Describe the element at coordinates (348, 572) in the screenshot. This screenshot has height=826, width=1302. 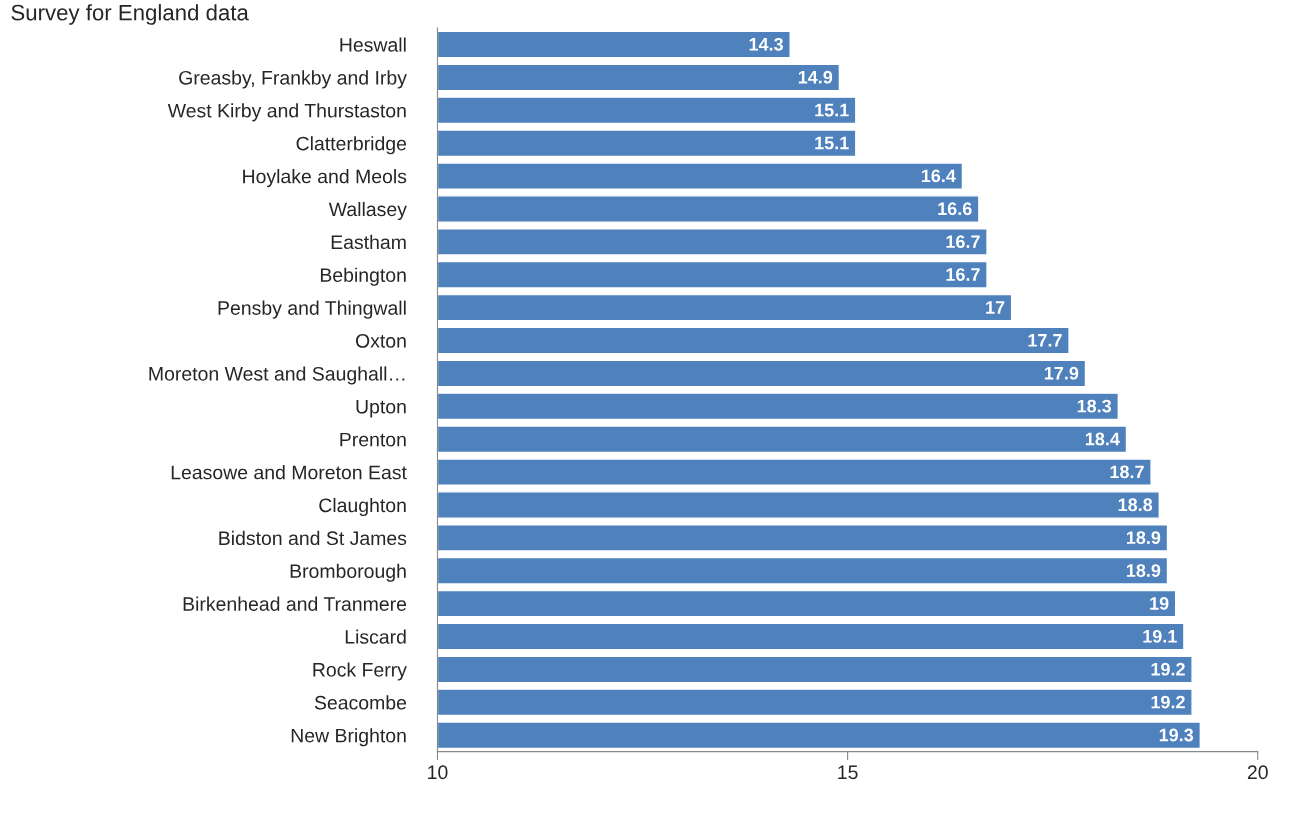
I see `y-tick-label: Bromborough` at that location.